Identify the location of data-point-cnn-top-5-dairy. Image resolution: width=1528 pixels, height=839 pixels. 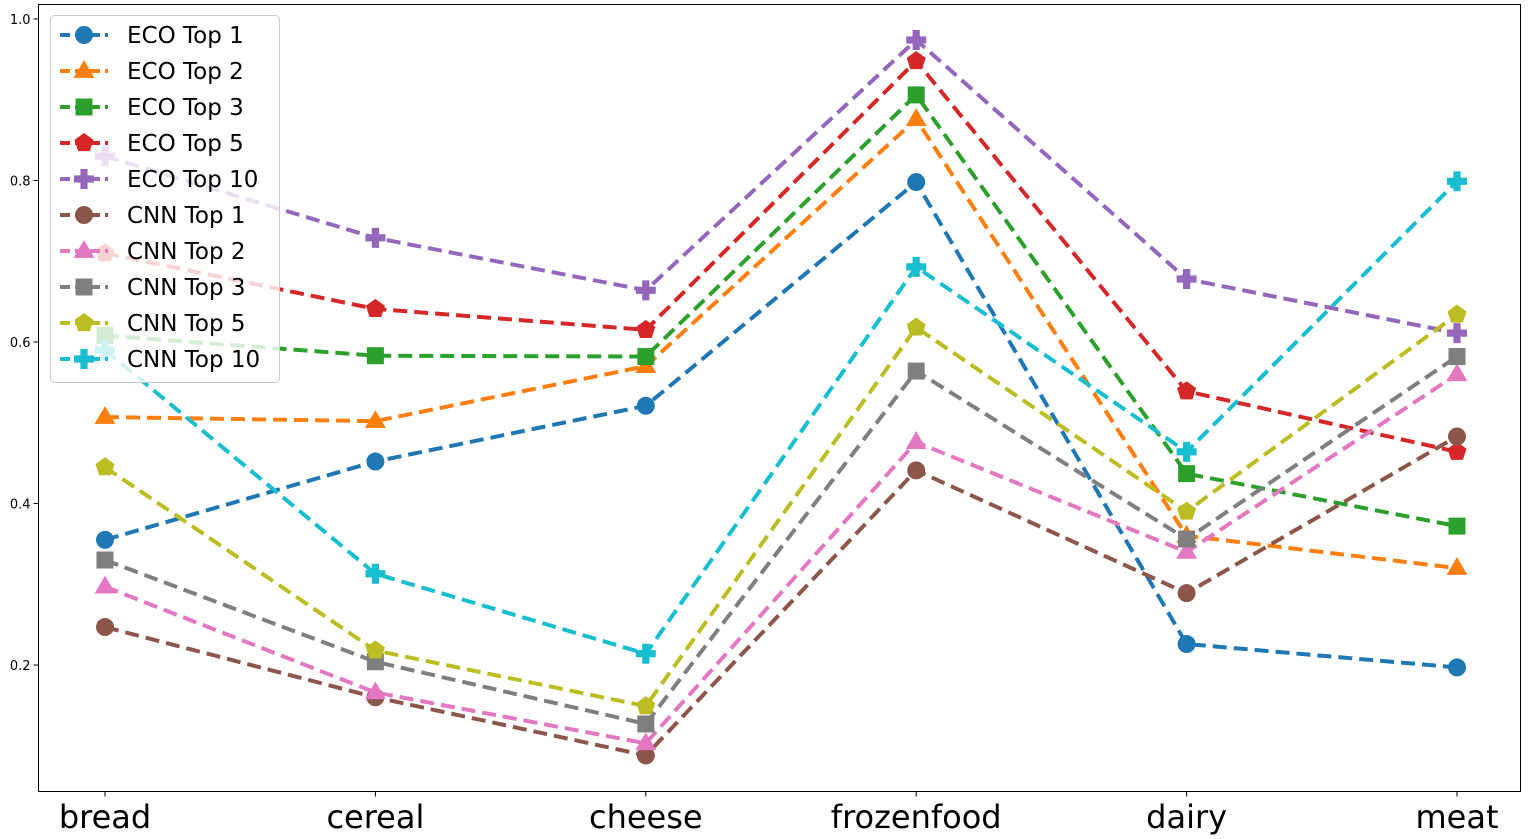
(1187, 510).